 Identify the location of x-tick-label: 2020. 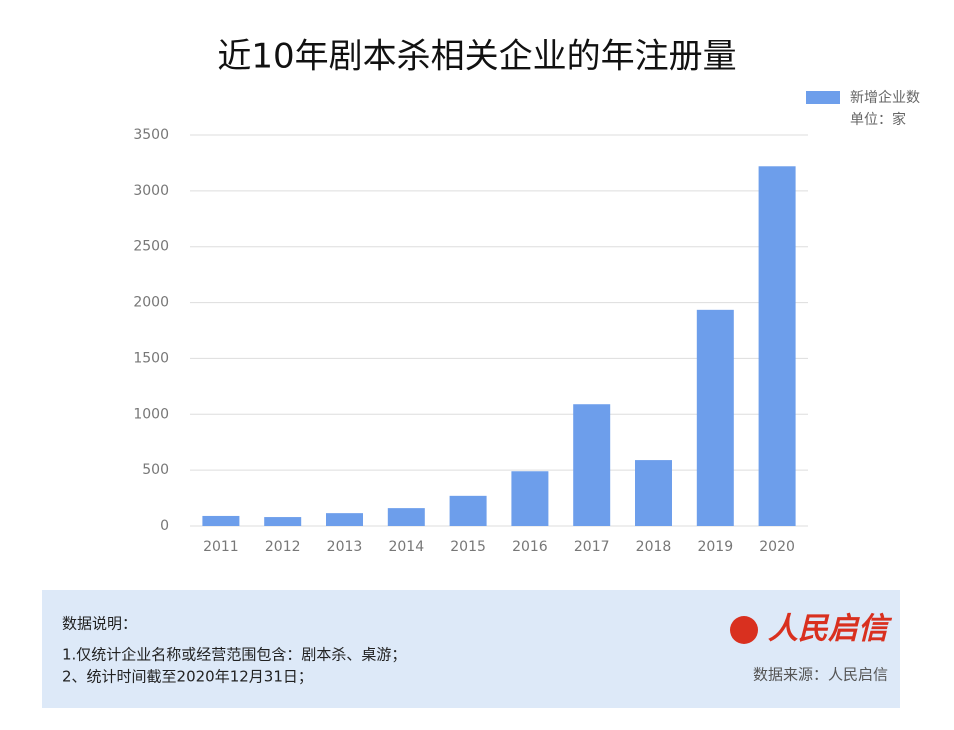
(777, 547).